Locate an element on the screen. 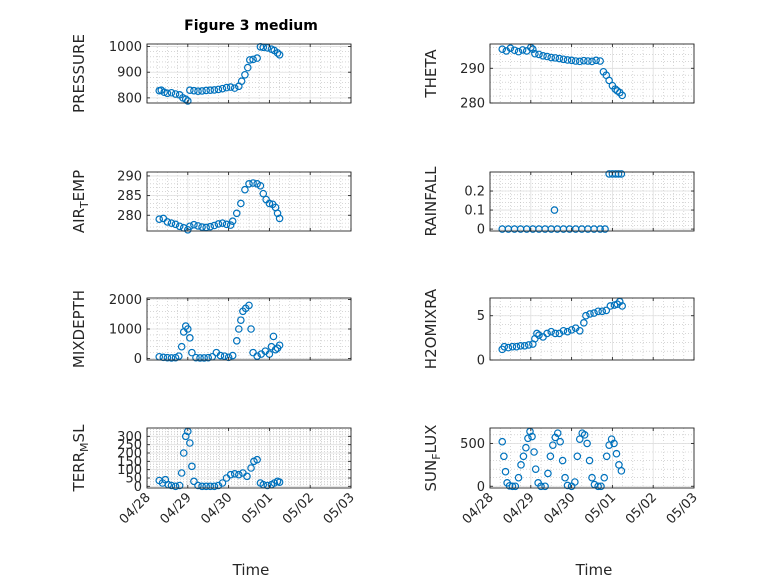 This screenshot has height=583, width=778. y-label-suffix: SL is located at coordinates (79, 433).